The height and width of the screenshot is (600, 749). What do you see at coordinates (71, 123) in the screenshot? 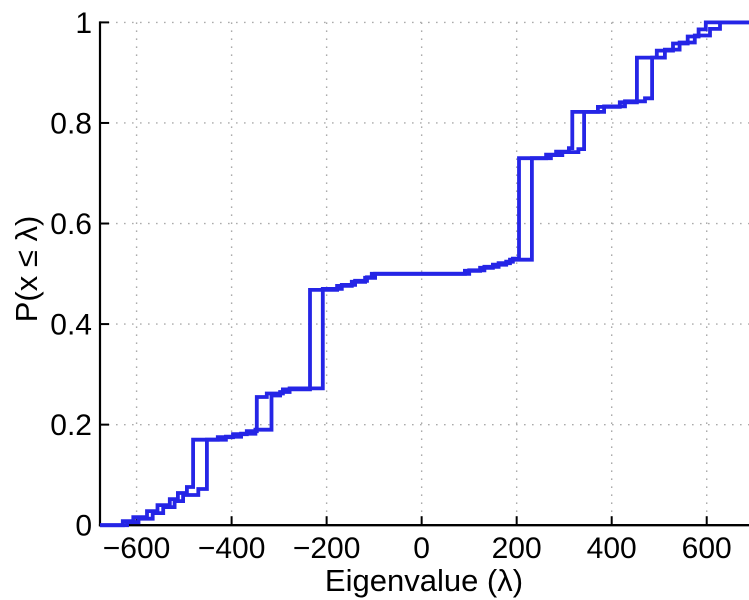
I see `y-tick-label: 0.8` at bounding box center [71, 123].